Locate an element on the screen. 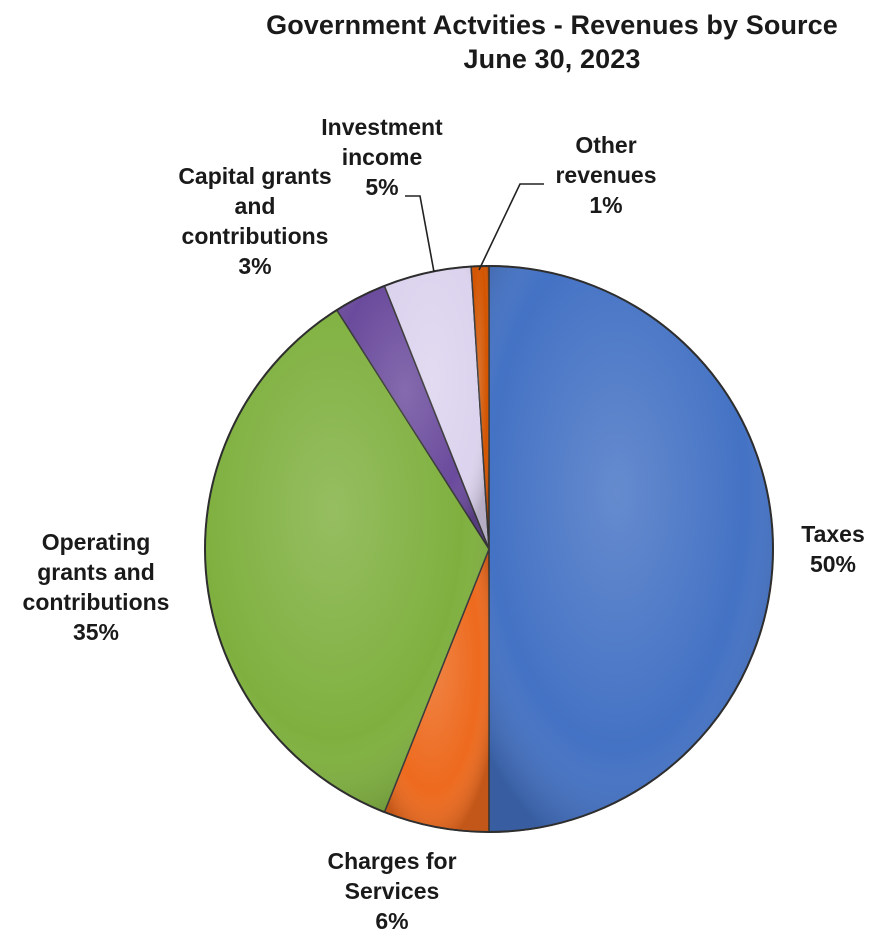 The image size is (872, 934). slice-label-line: Capital grants is located at coordinates (254, 176).